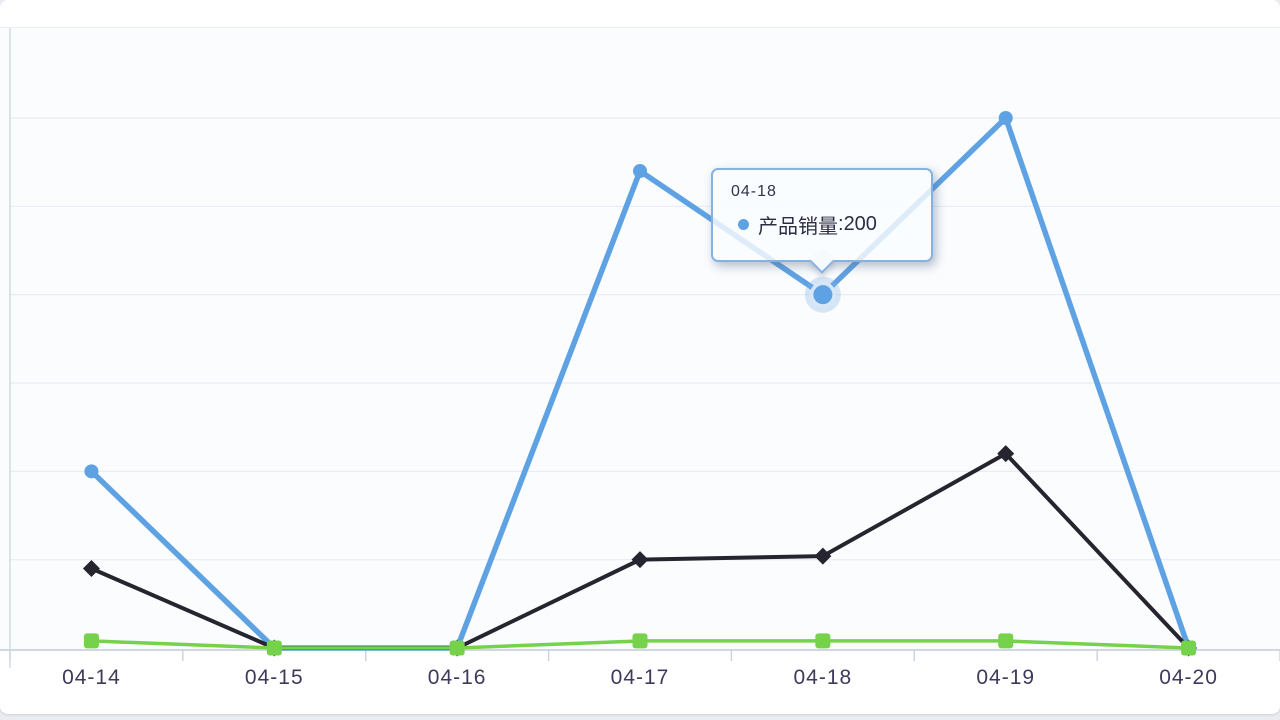  Describe the element at coordinates (860, 224) in the screenshot. I see `tooltip-value: 200` at that location.